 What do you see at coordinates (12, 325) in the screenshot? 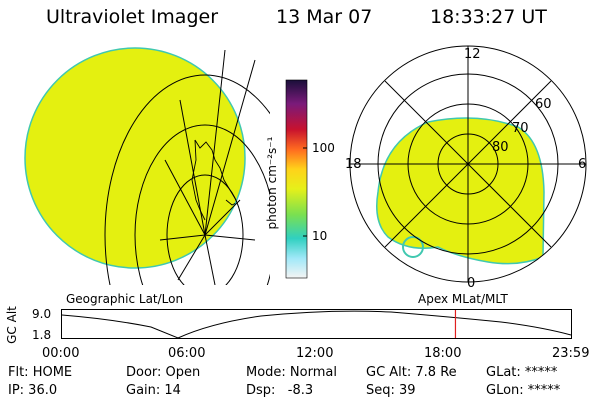
I see `altitude-ylabel: GC Alt` at bounding box center [12, 325].